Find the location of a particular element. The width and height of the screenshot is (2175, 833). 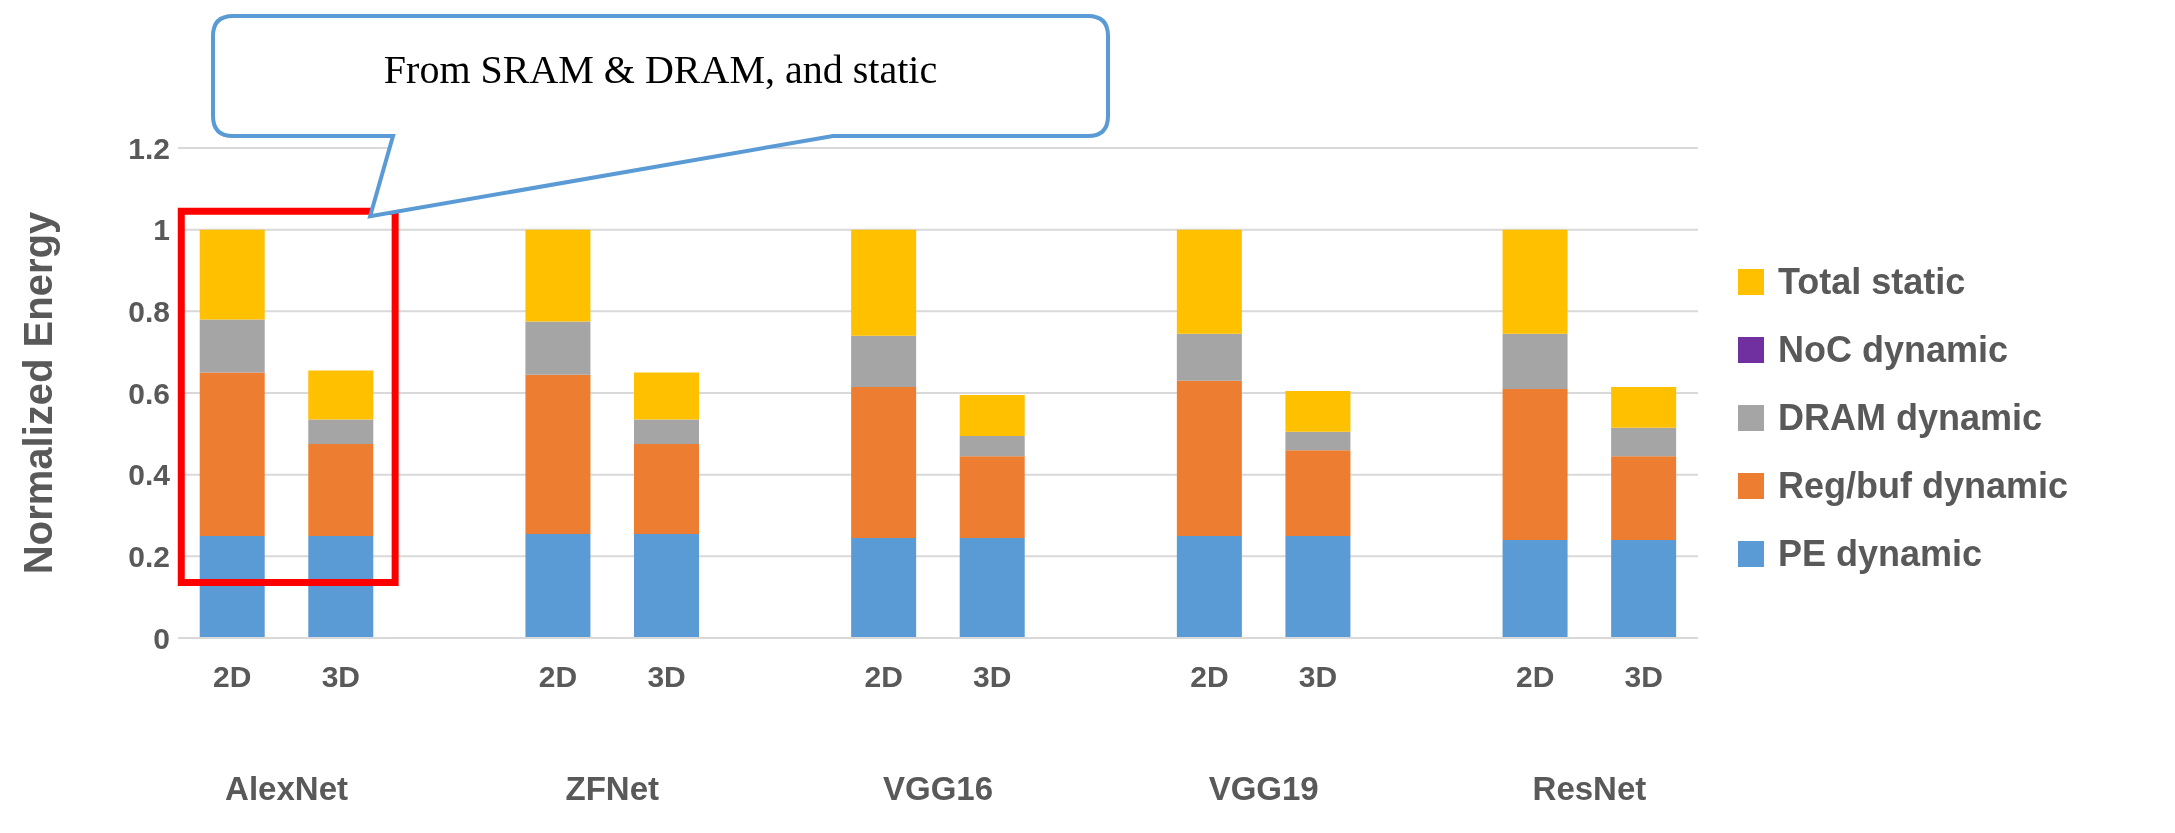

text: ZFNet is located at coordinates (612, 789).